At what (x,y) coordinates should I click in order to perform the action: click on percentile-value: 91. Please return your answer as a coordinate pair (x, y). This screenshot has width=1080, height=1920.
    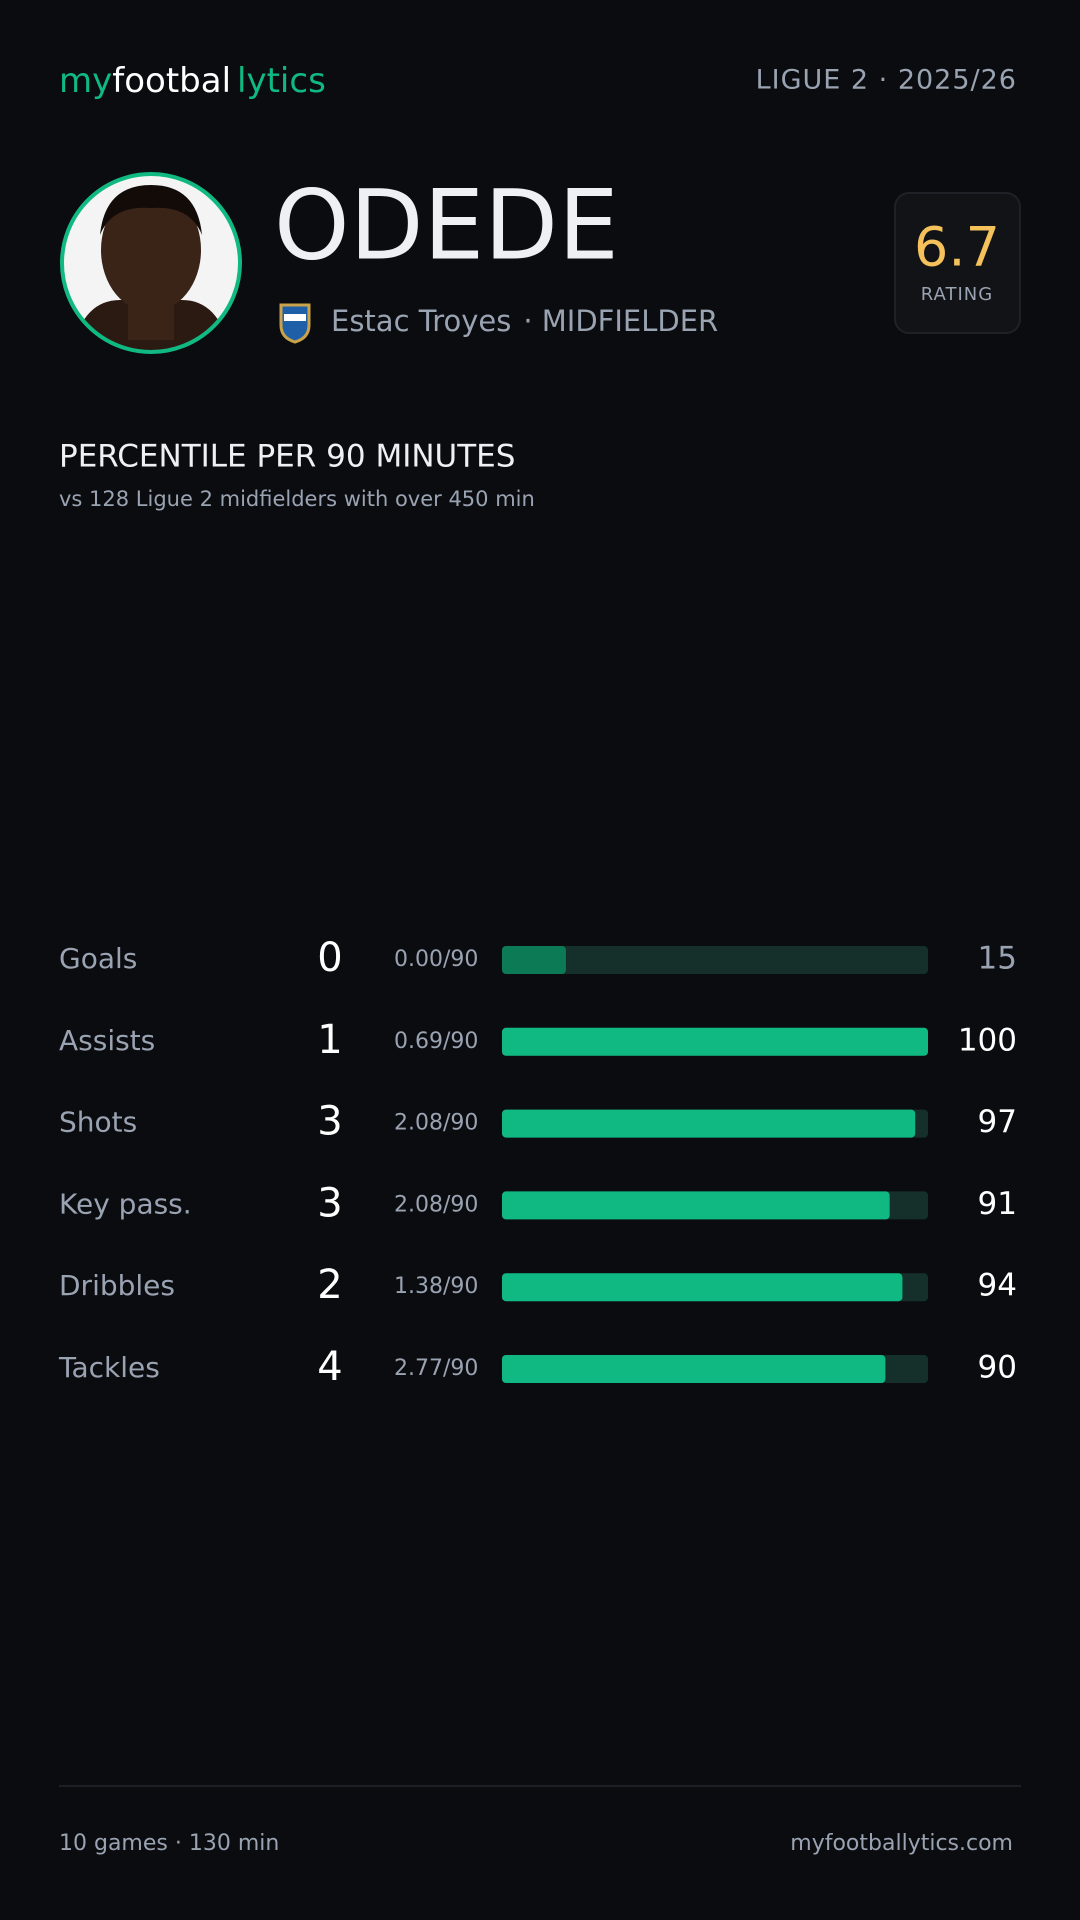
    Looking at the image, I should click on (997, 1204).